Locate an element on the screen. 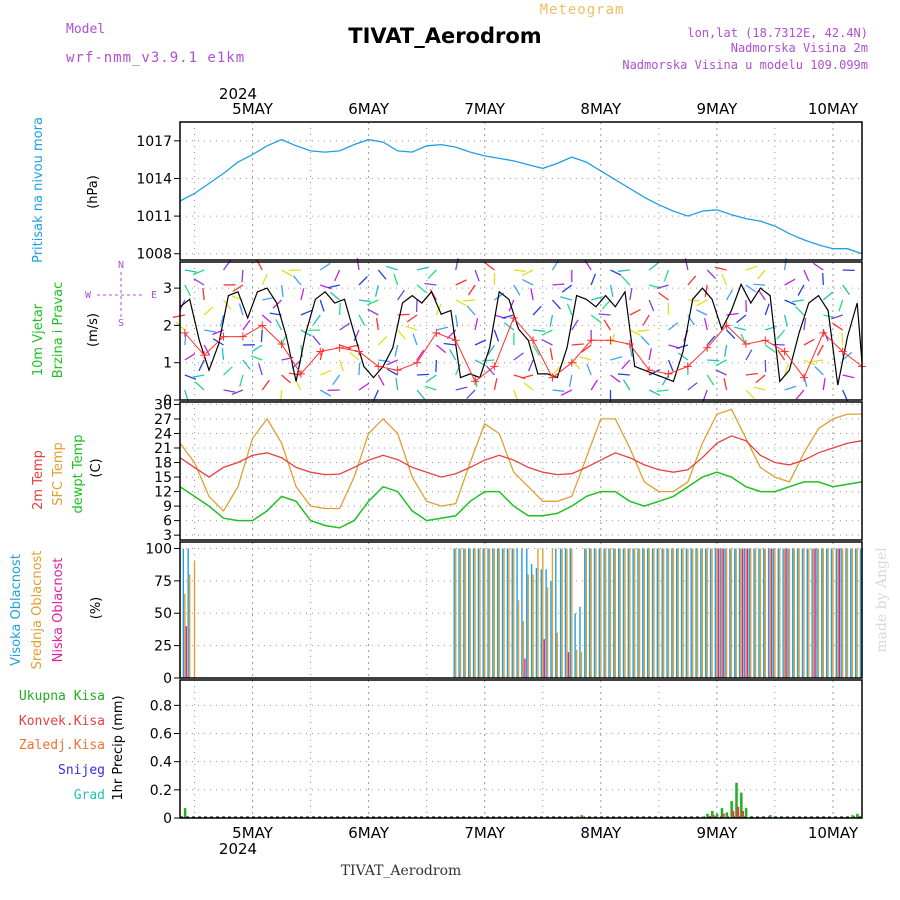  panel-frame is located at coordinates (521, 610).